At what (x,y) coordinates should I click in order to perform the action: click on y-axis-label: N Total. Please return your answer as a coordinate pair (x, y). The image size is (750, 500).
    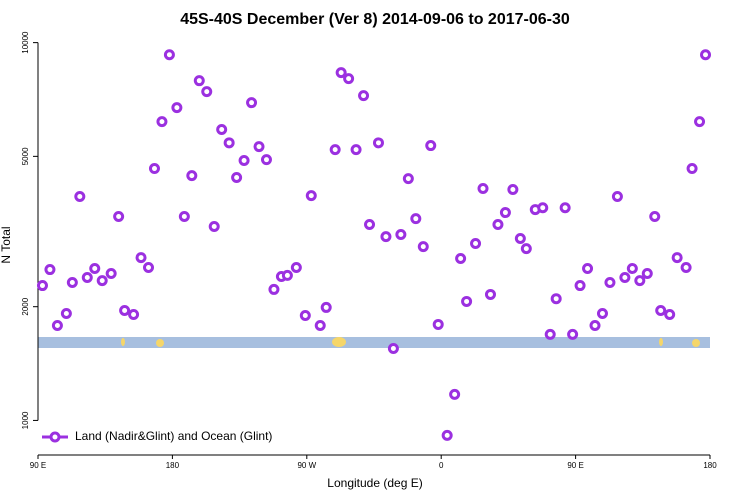
    Looking at the image, I should click on (6, 244).